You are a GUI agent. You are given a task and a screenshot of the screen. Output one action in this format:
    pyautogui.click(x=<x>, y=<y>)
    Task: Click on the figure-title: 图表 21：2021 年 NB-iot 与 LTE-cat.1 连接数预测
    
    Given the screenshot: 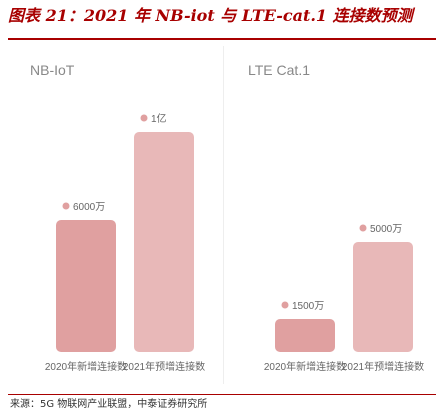 What is the action you would take?
    pyautogui.click(x=210, y=15)
    